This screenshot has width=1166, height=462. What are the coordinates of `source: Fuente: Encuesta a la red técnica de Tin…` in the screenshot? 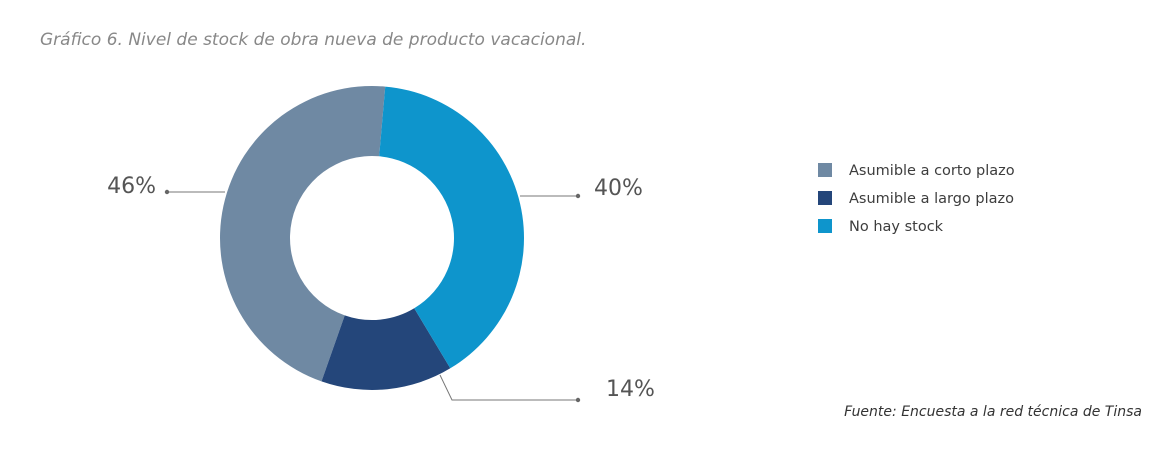 It's located at (993, 412).